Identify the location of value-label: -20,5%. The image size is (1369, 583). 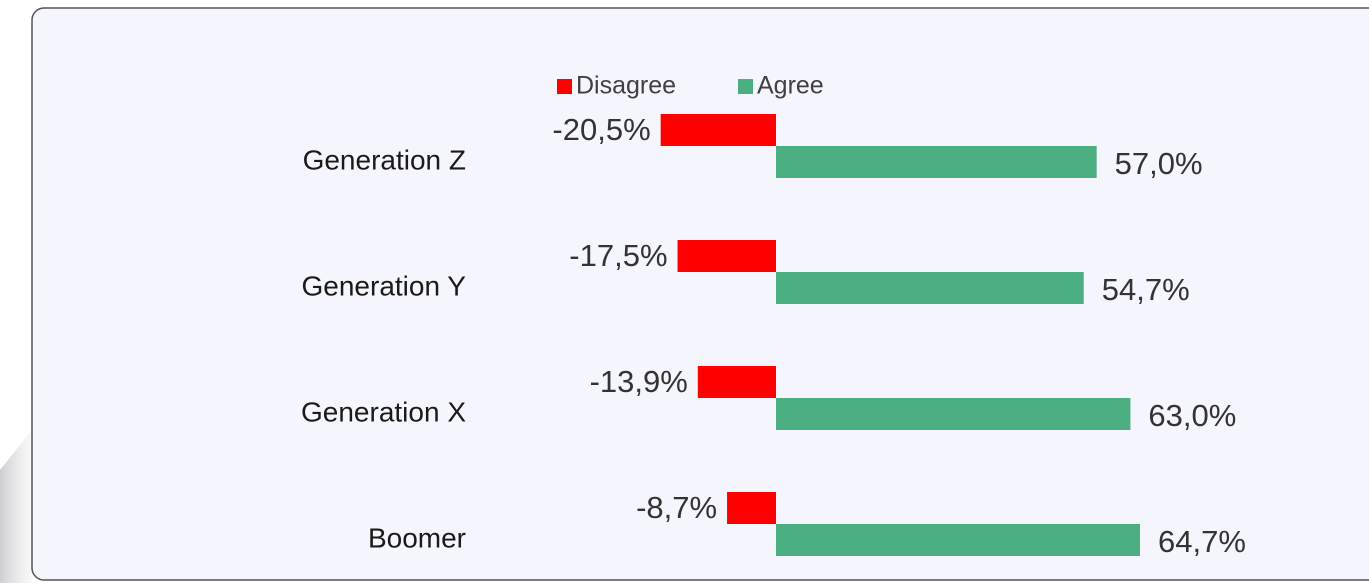
(601, 129).